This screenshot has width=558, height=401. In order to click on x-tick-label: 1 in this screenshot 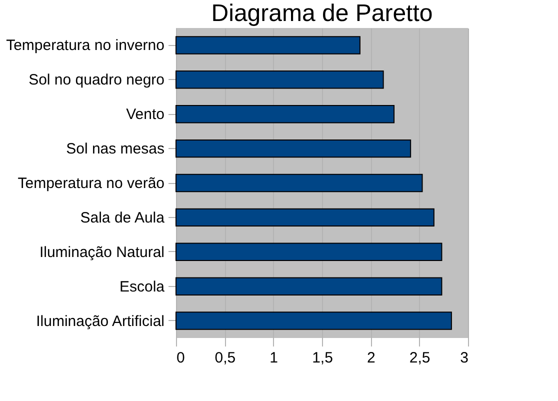, I will do `click(274, 358)`.